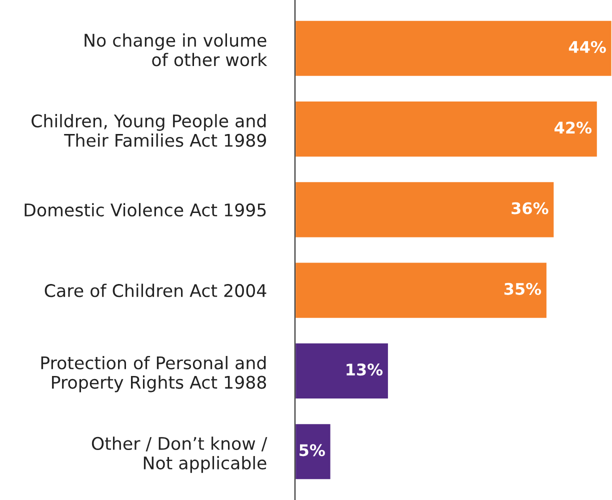  Describe the element at coordinates (573, 128) in the screenshot. I see `data-label: 42%` at that location.